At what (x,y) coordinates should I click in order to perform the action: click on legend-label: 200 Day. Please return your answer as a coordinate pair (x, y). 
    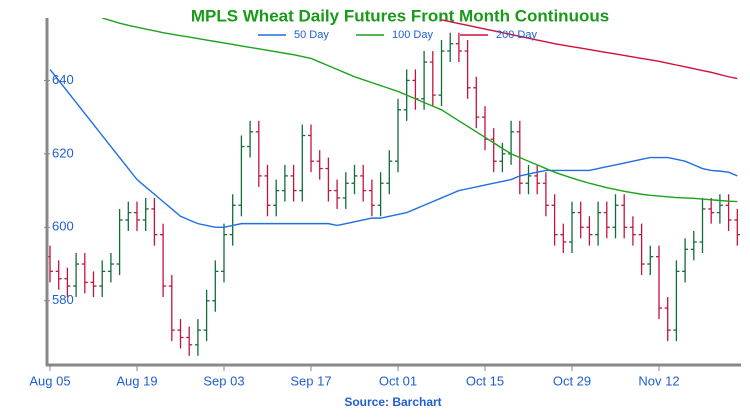
    Looking at the image, I should click on (516, 35).